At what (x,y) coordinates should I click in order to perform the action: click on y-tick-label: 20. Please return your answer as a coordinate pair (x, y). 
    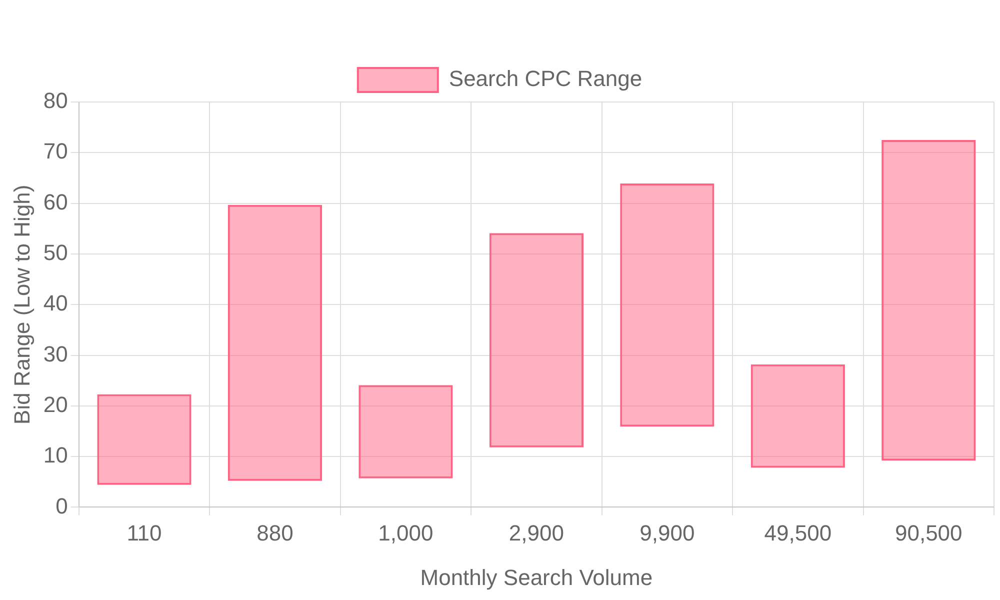
    Looking at the image, I should click on (55, 404).